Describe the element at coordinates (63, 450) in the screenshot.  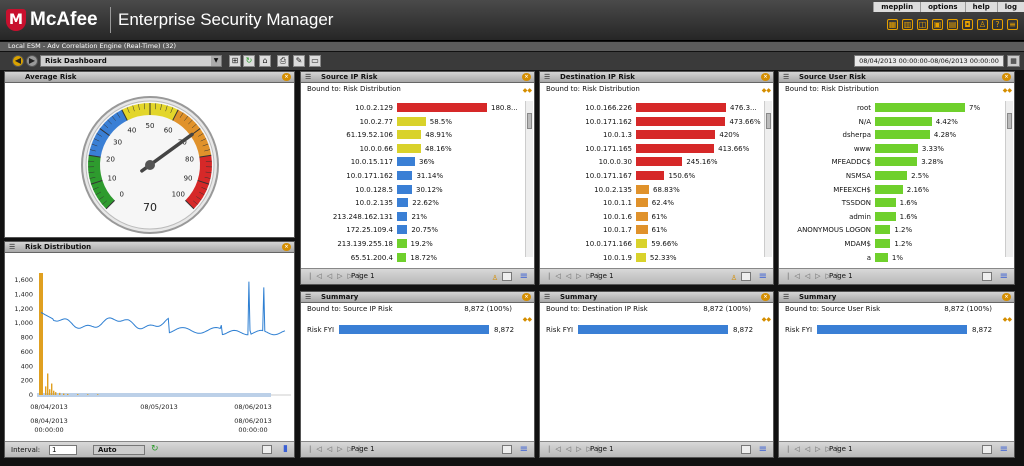
I see `interval-input: 1` at that location.